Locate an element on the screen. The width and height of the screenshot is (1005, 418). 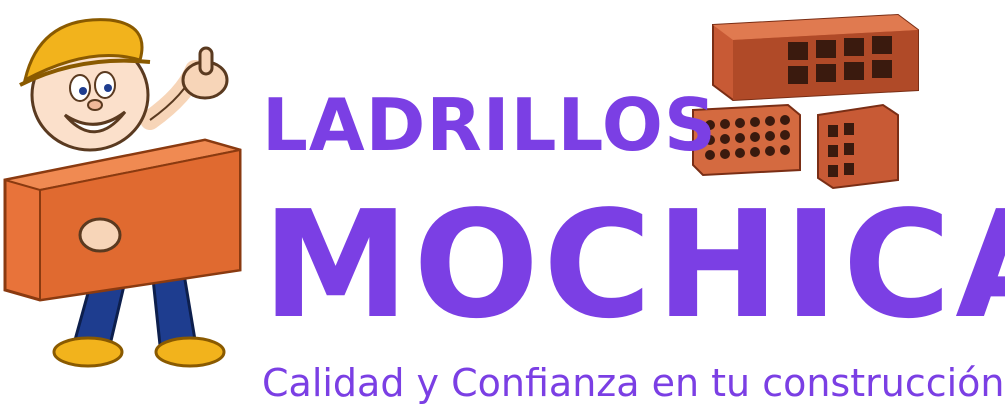
logo-tagline: Calidad y Confianza en tu construcción is located at coordinates (633, 383).